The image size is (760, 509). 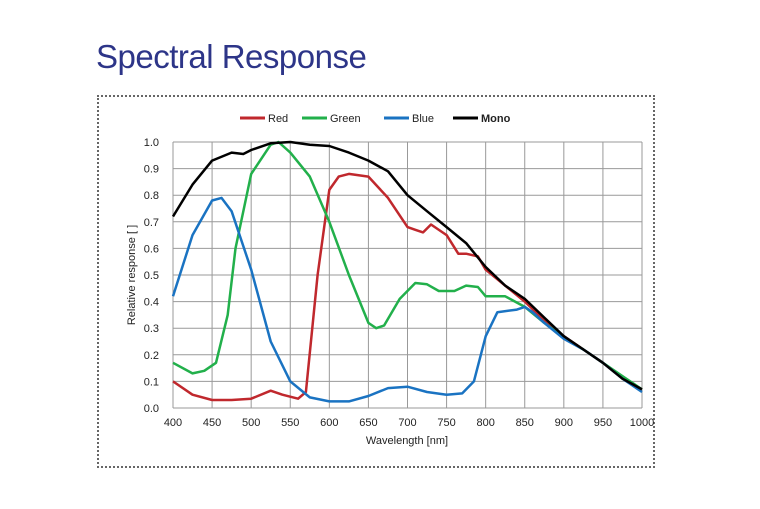 I want to click on y-tick-label: 0.0, so click(x=151, y=409).